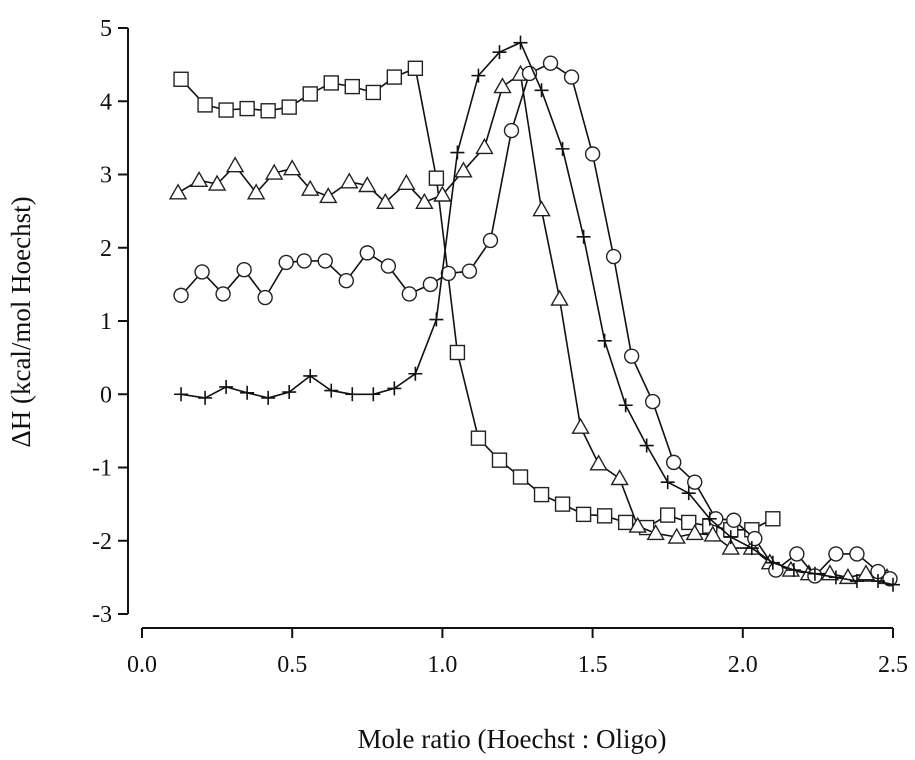  What do you see at coordinates (102, 542) in the screenshot?
I see `y-tick-label: -2` at bounding box center [102, 542].